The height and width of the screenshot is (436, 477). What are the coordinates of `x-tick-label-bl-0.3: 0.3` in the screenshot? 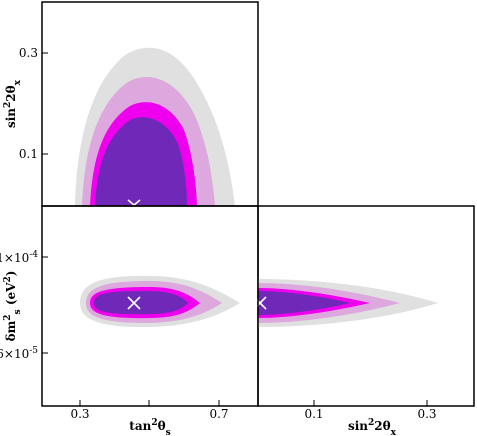 It's located at (79, 414).